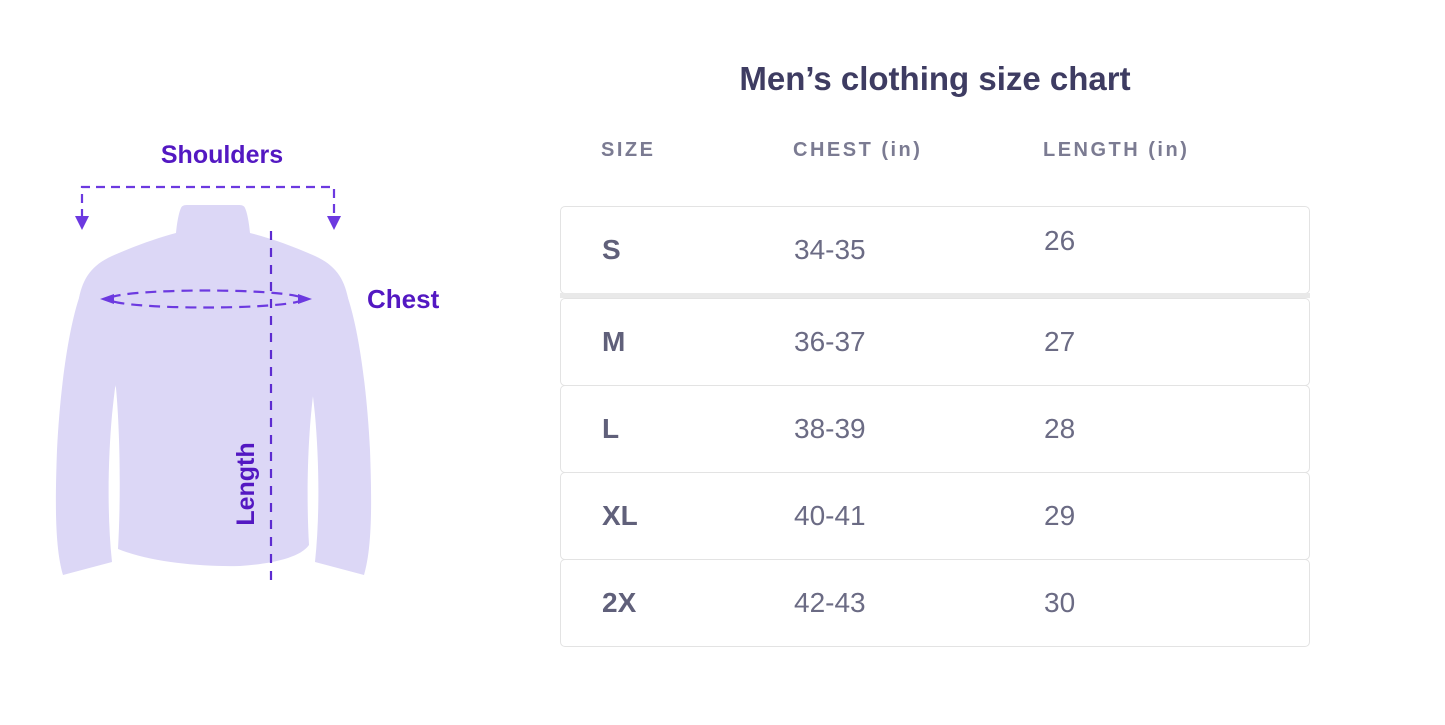 Image resolution: width=1445 pixels, height=725 pixels. Describe the element at coordinates (213, 390) in the screenshot. I see `shirt-silhouette` at that location.